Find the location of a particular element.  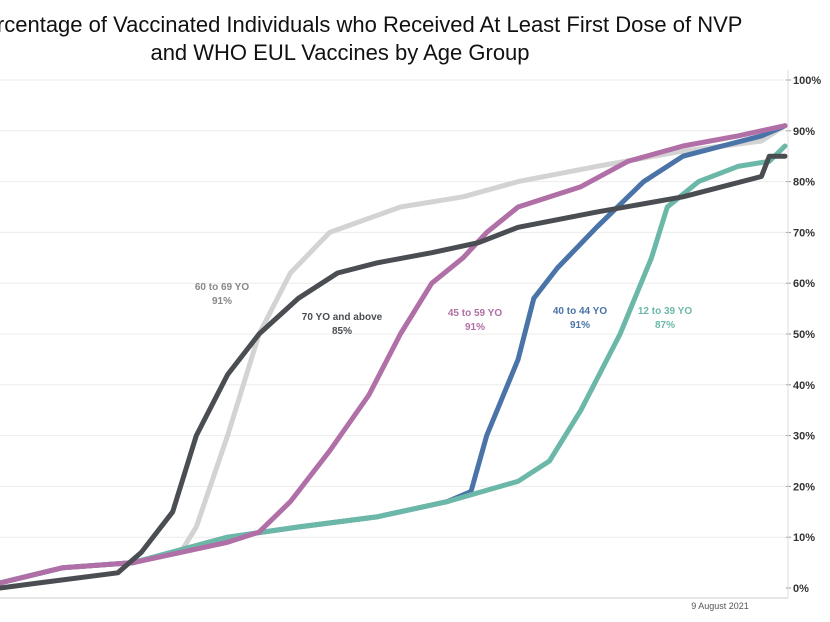

y-tick-label: 50% is located at coordinates (804, 335).